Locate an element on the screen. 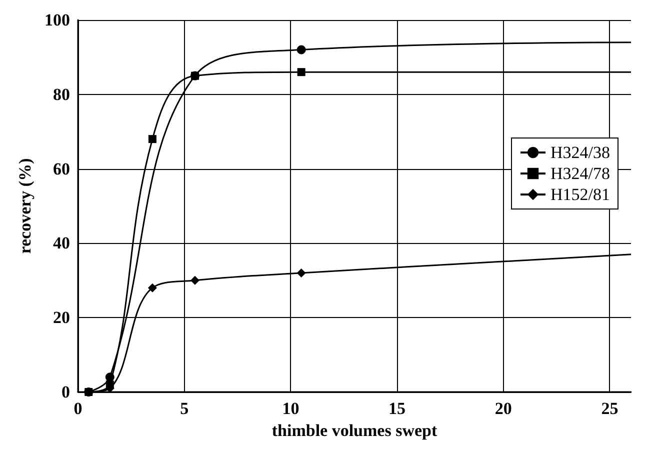 Image resolution: width=651 pixels, height=455 pixels. y-tick-label: 80 is located at coordinates (61, 94).